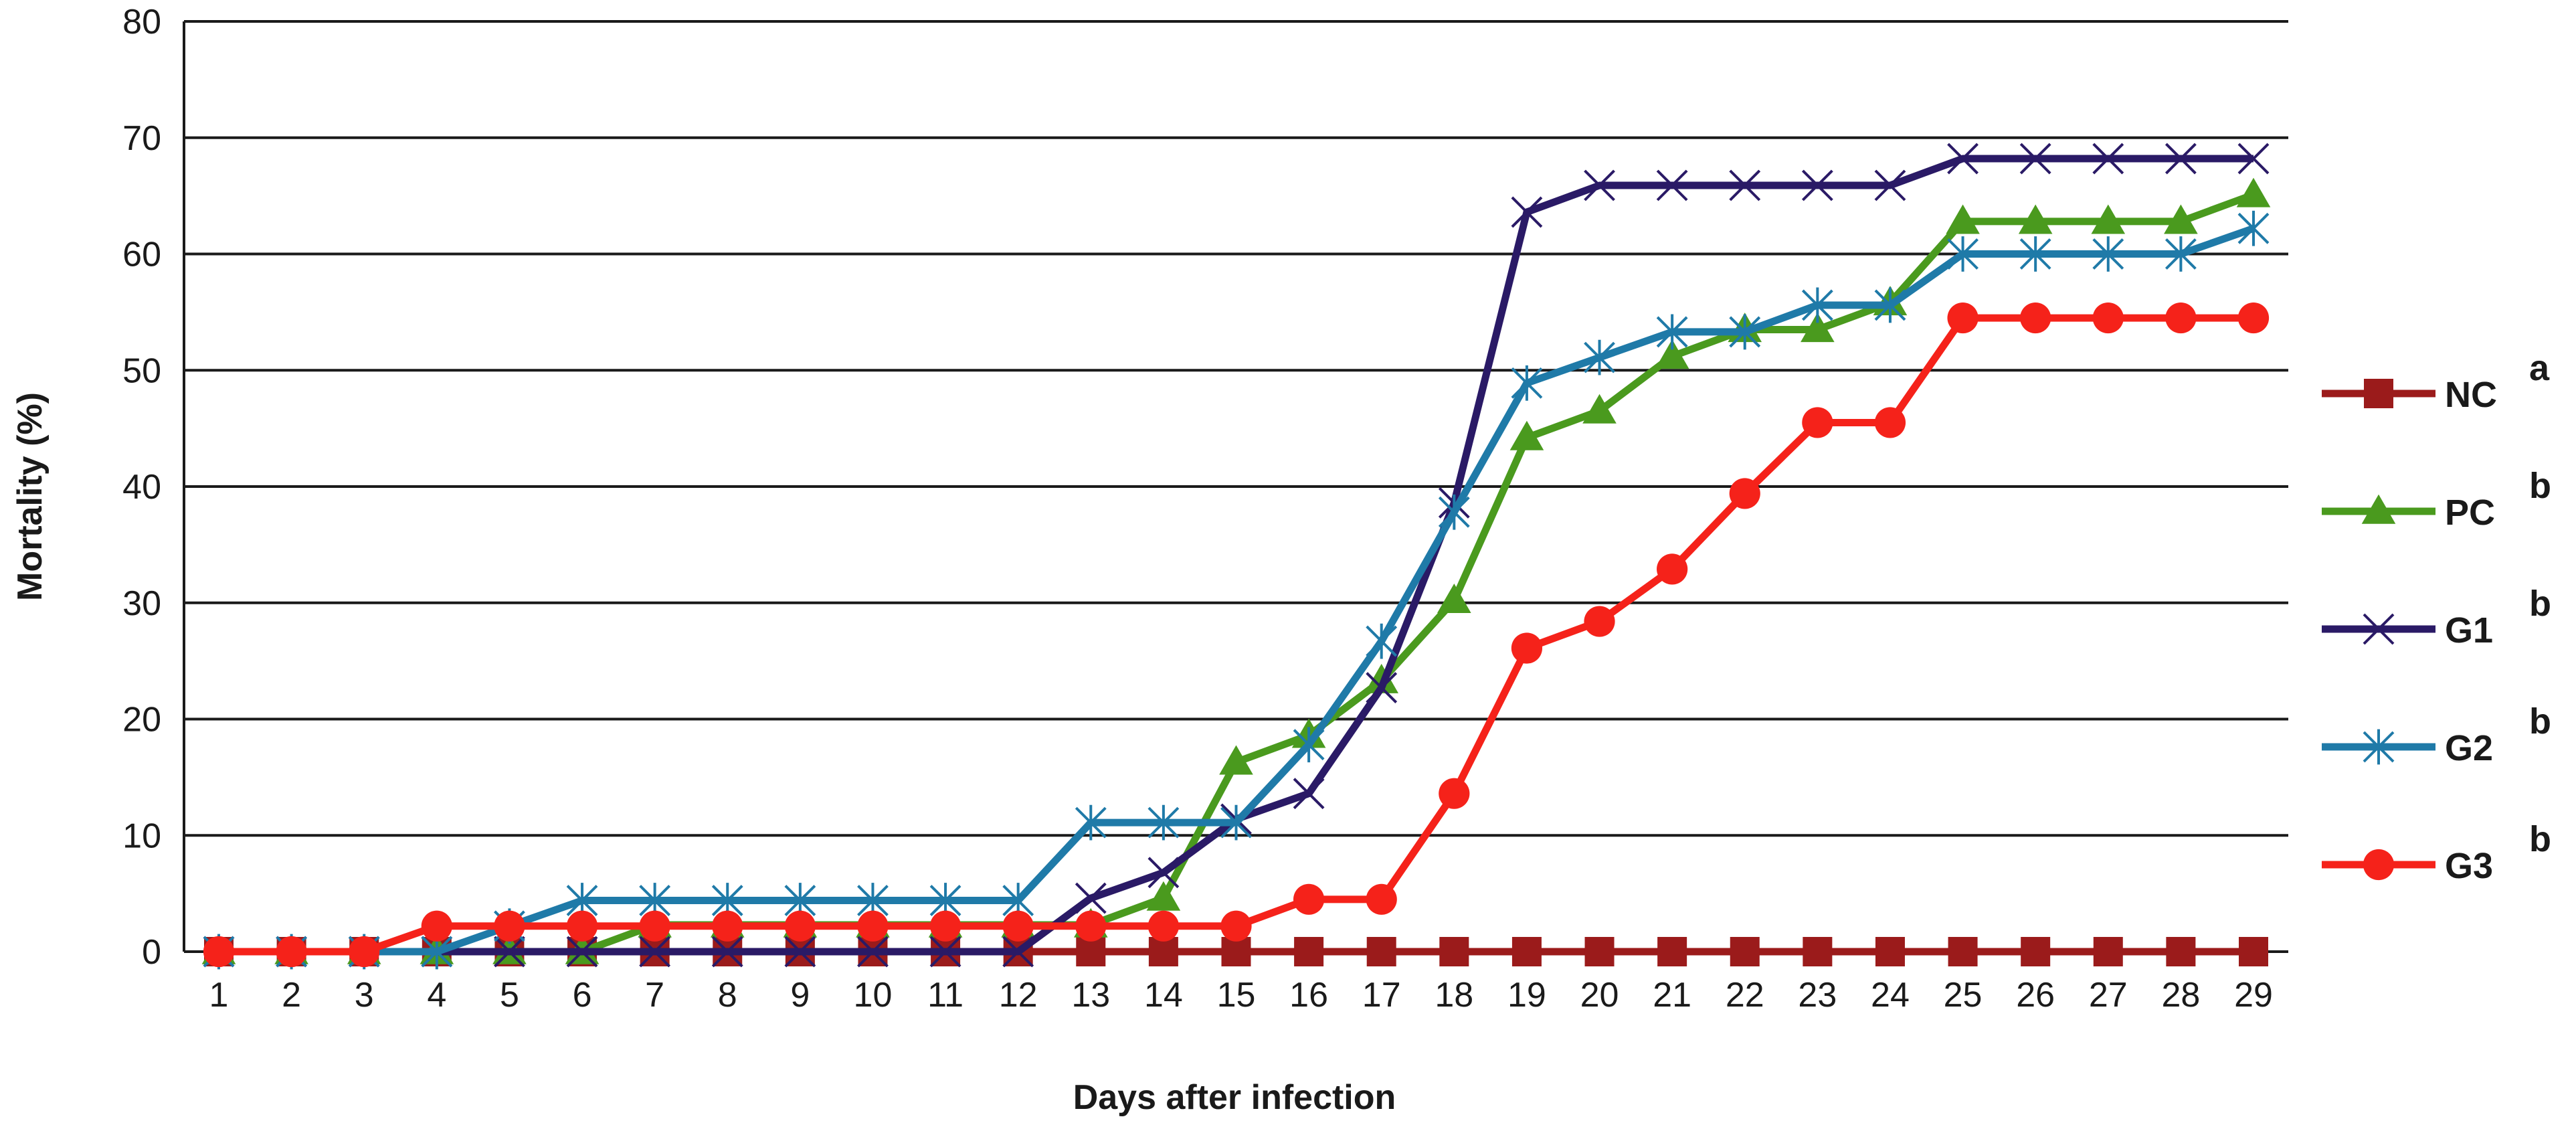  Describe the element at coordinates (2436, 734) in the screenshot. I see `legend-item-g2: G2 b` at that location.